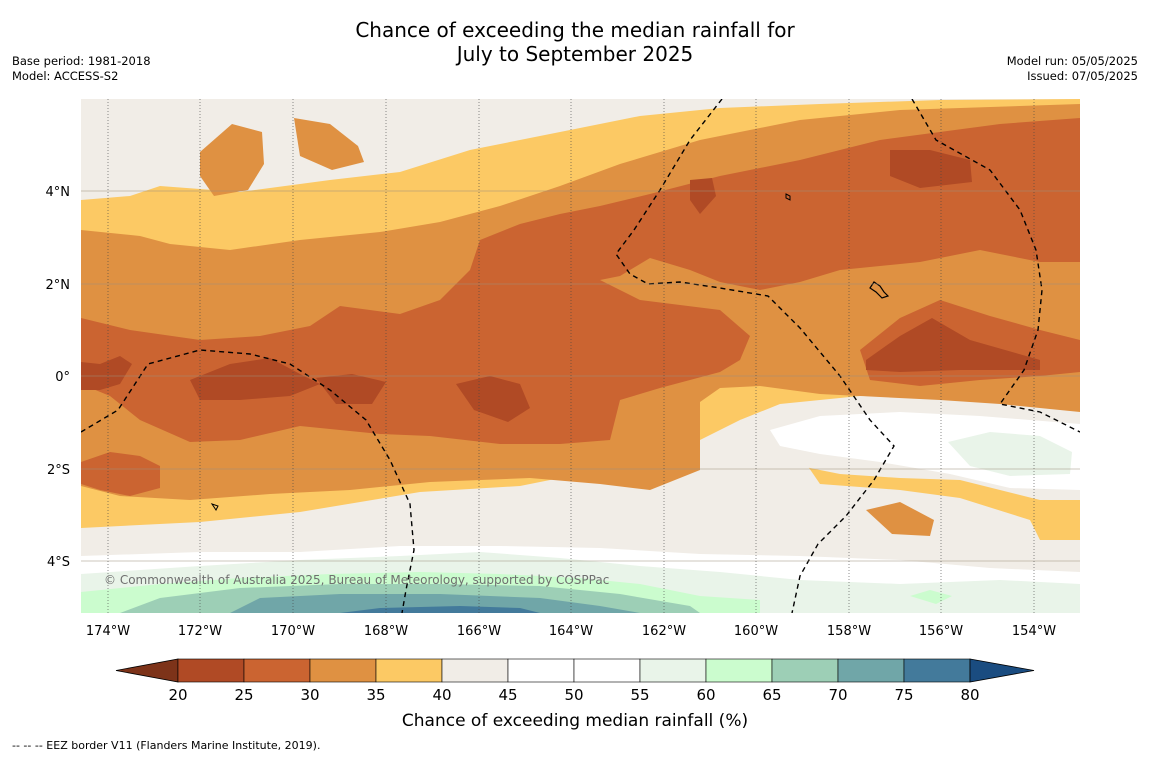  What do you see at coordinates (941, 631) in the screenshot?
I see `longitude-label: 156°W` at bounding box center [941, 631].